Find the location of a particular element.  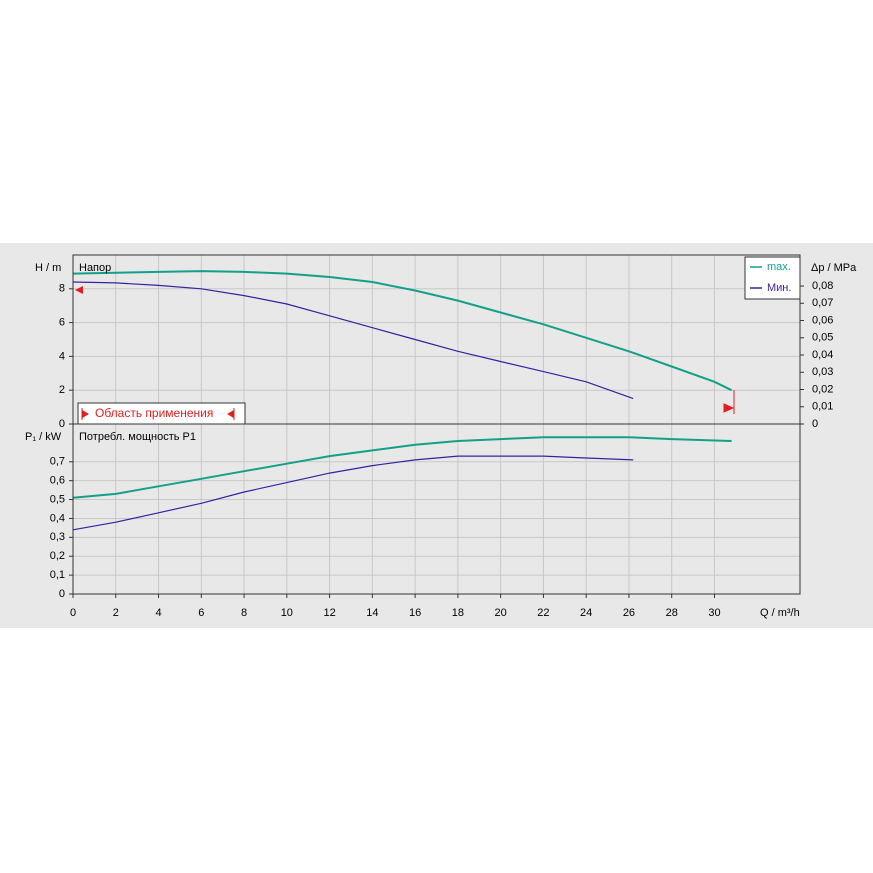

x-tick-label: 16 is located at coordinates (415, 613).